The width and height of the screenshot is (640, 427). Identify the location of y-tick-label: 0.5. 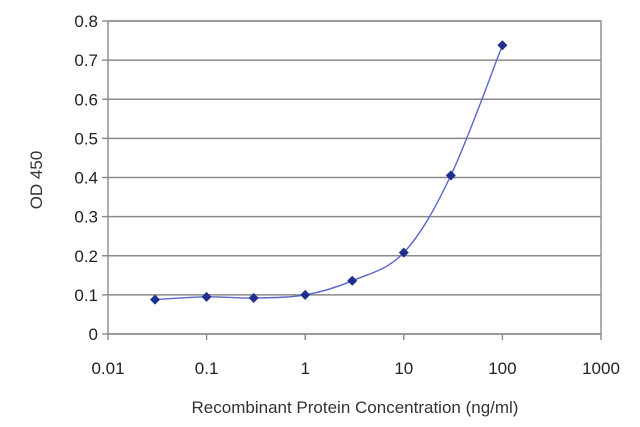
(86, 138).